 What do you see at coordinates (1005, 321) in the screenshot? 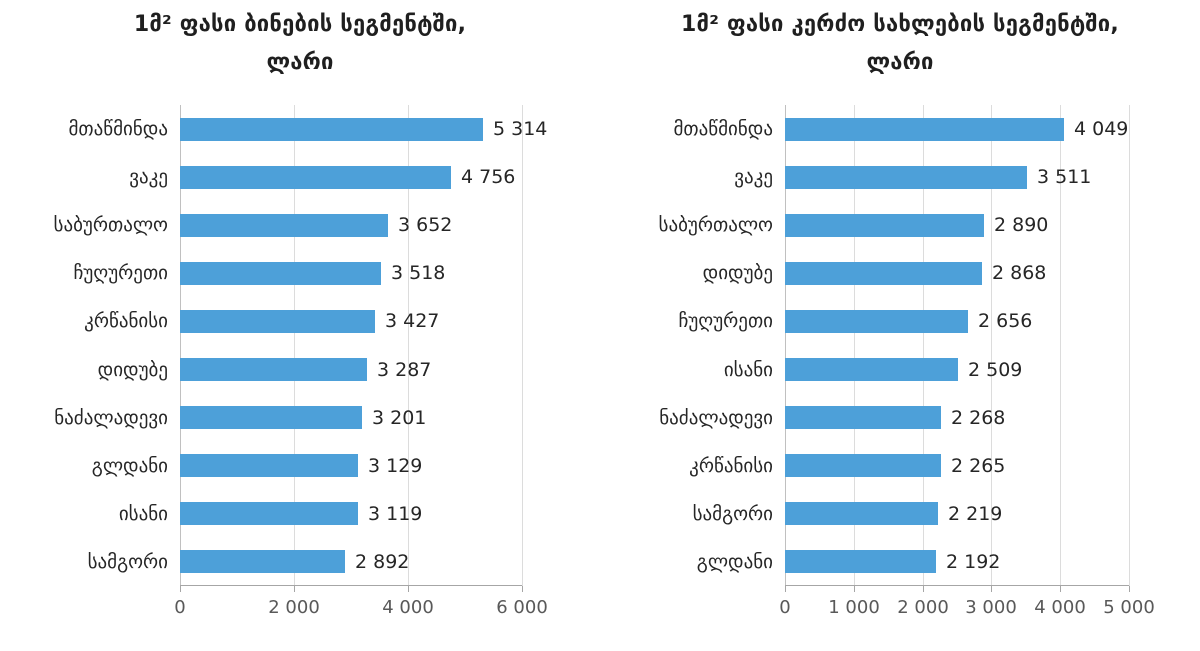
I see `value-label: 2 656` at bounding box center [1005, 321].